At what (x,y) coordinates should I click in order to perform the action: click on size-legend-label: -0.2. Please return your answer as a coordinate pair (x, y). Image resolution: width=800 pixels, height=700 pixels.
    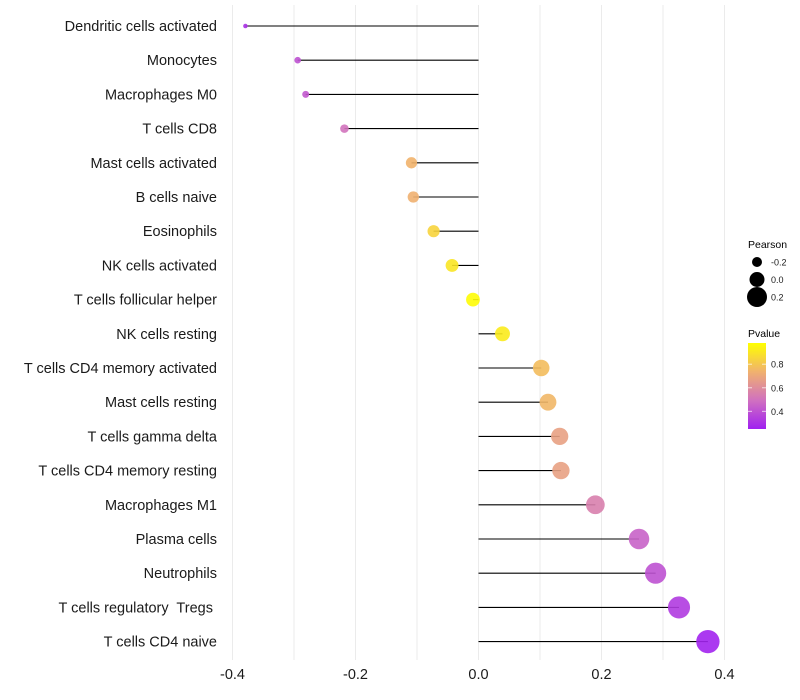
    Looking at the image, I should click on (779, 263).